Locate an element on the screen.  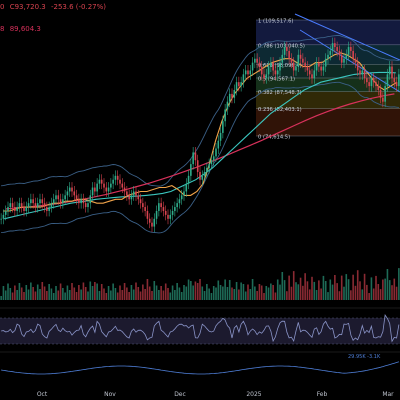
ma-header: 8 89,604.3 is located at coordinates (22, 29).